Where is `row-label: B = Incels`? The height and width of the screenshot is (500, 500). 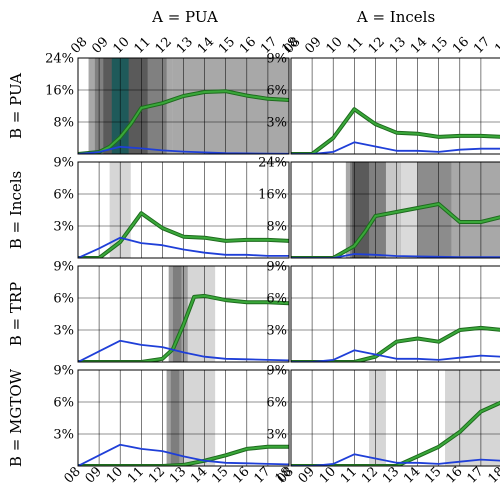
row-label: B = Incels is located at coordinates (16, 210).